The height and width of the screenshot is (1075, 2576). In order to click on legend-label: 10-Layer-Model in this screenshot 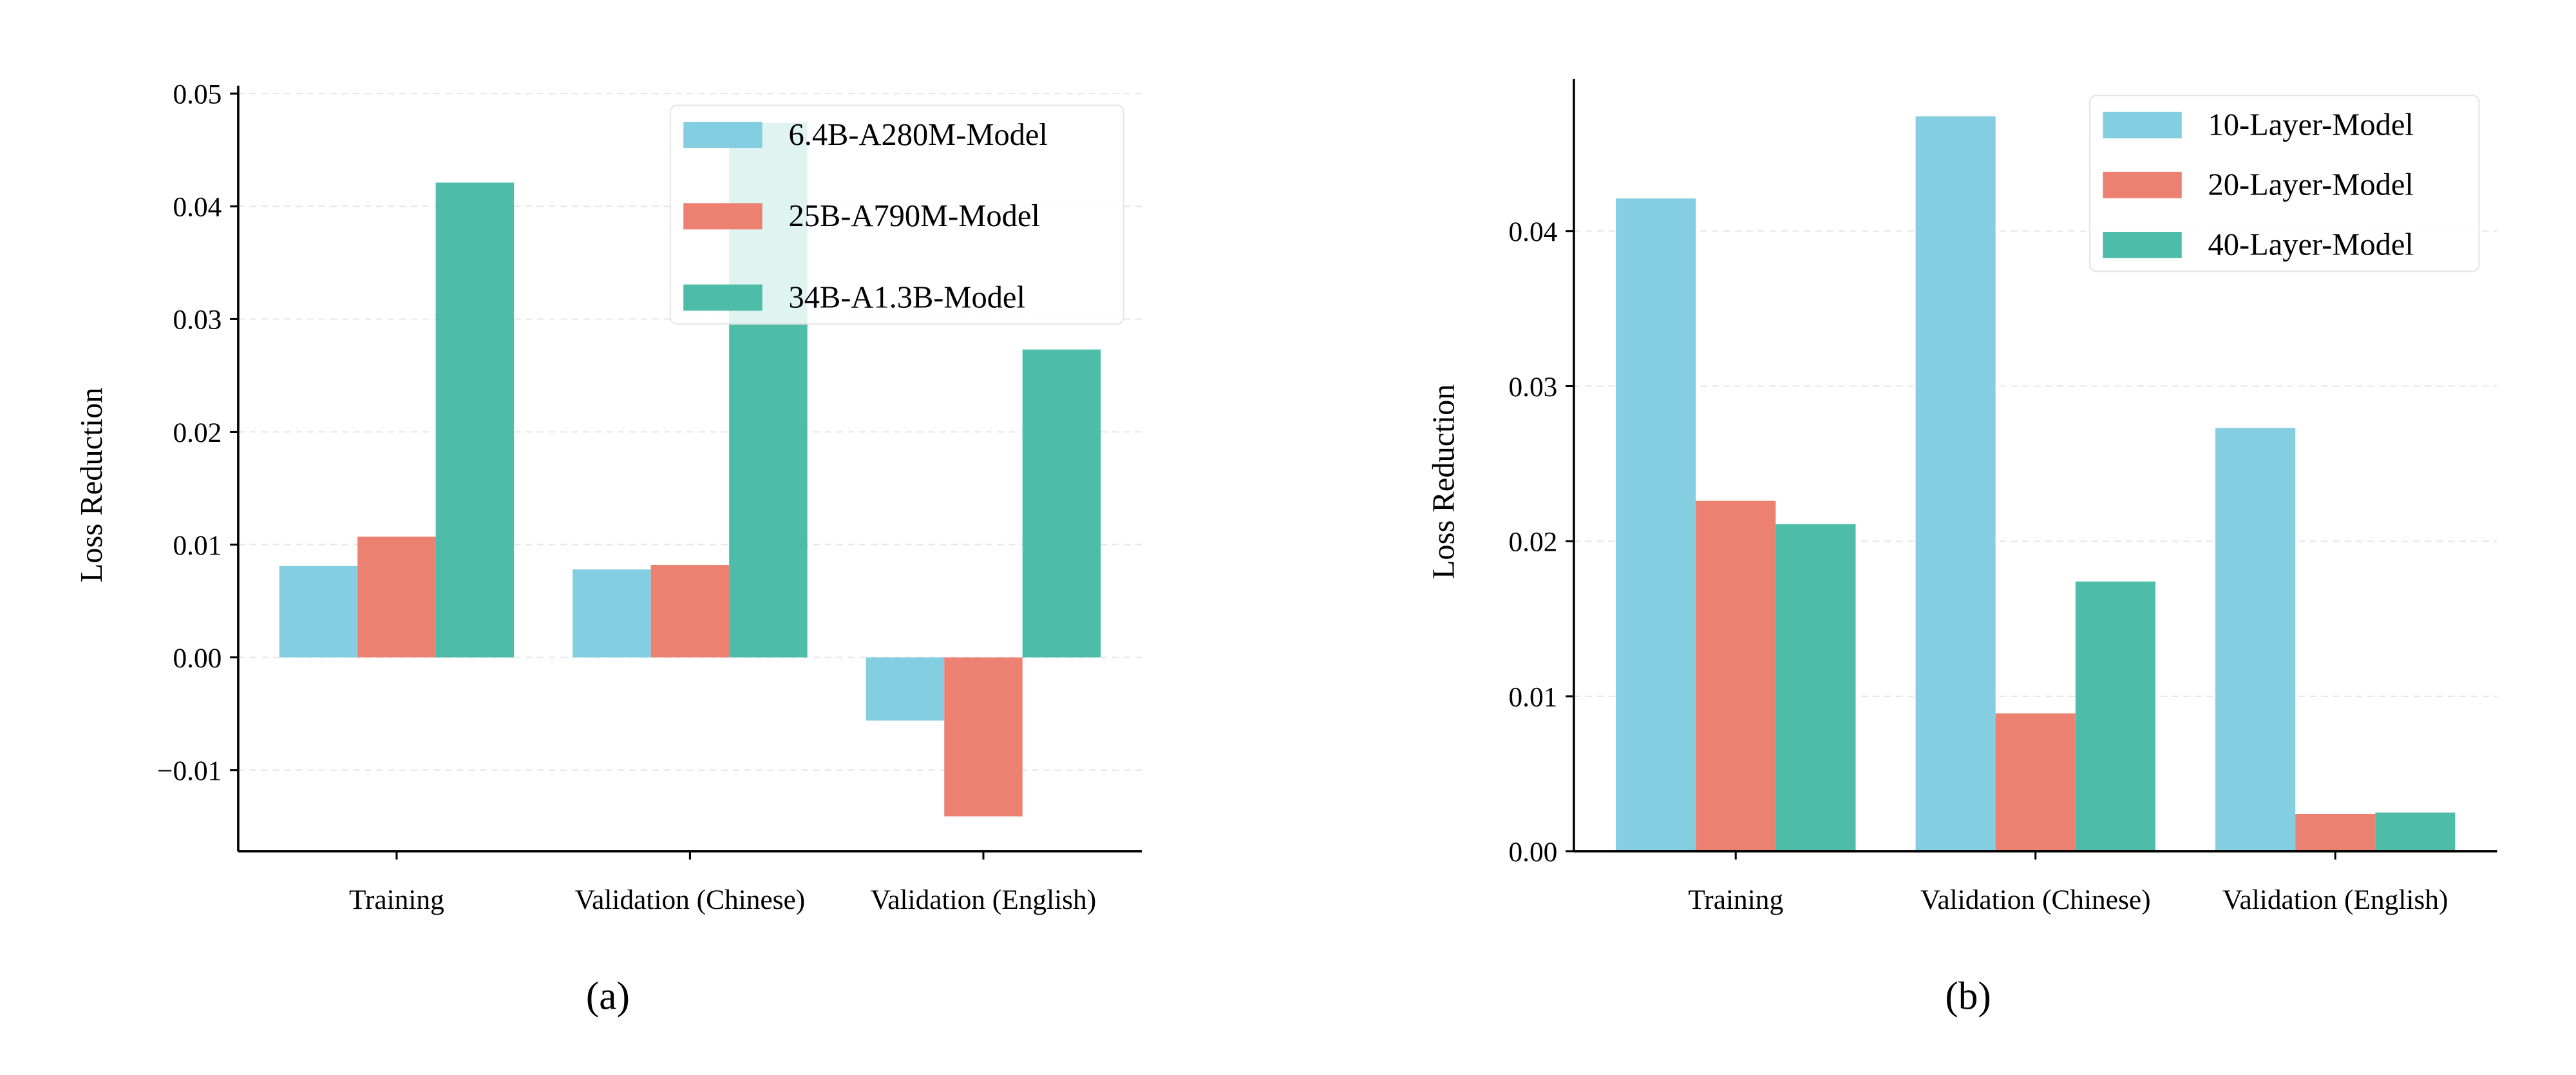, I will do `click(2311, 125)`.